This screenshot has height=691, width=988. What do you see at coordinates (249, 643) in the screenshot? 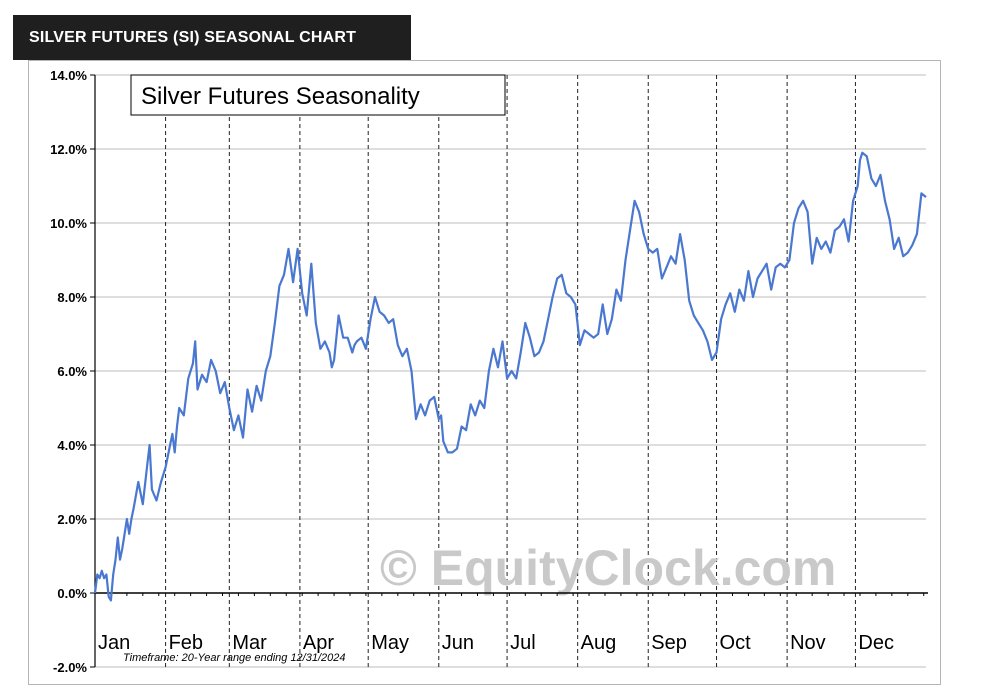
I see `x-tick-label-mar: Mar` at bounding box center [249, 643].